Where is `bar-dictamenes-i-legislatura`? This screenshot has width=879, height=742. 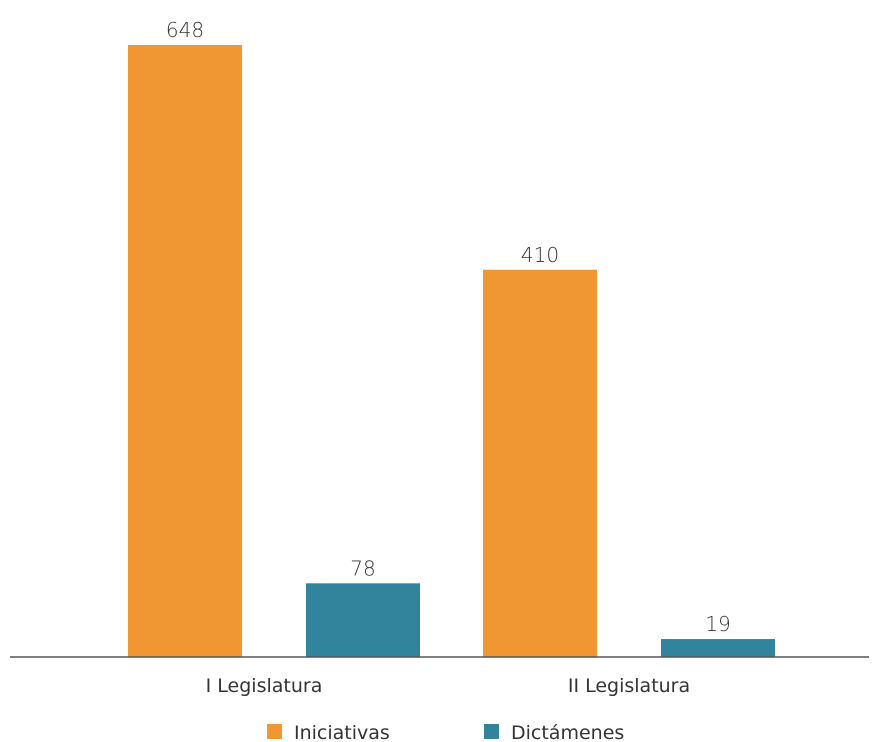
bar-dictamenes-i-legislatura is located at coordinates (363, 620).